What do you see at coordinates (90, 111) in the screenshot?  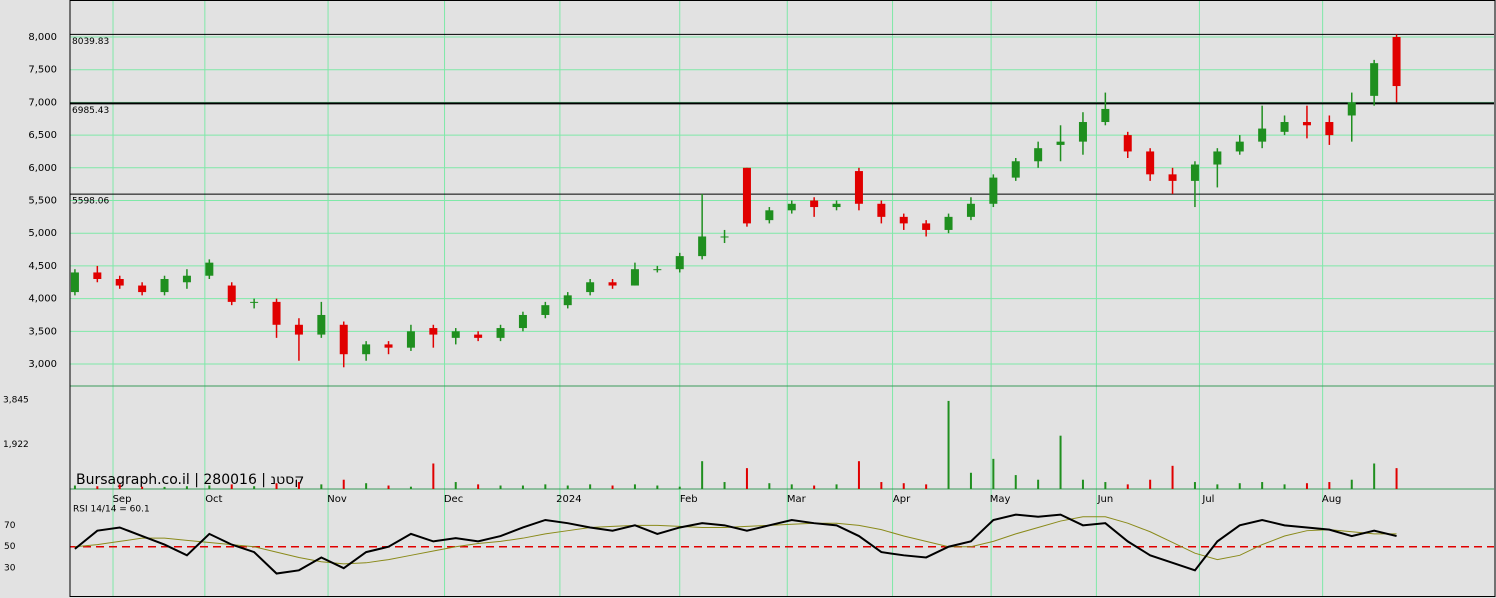 I see `level-label: 6985.43` at bounding box center [90, 111].